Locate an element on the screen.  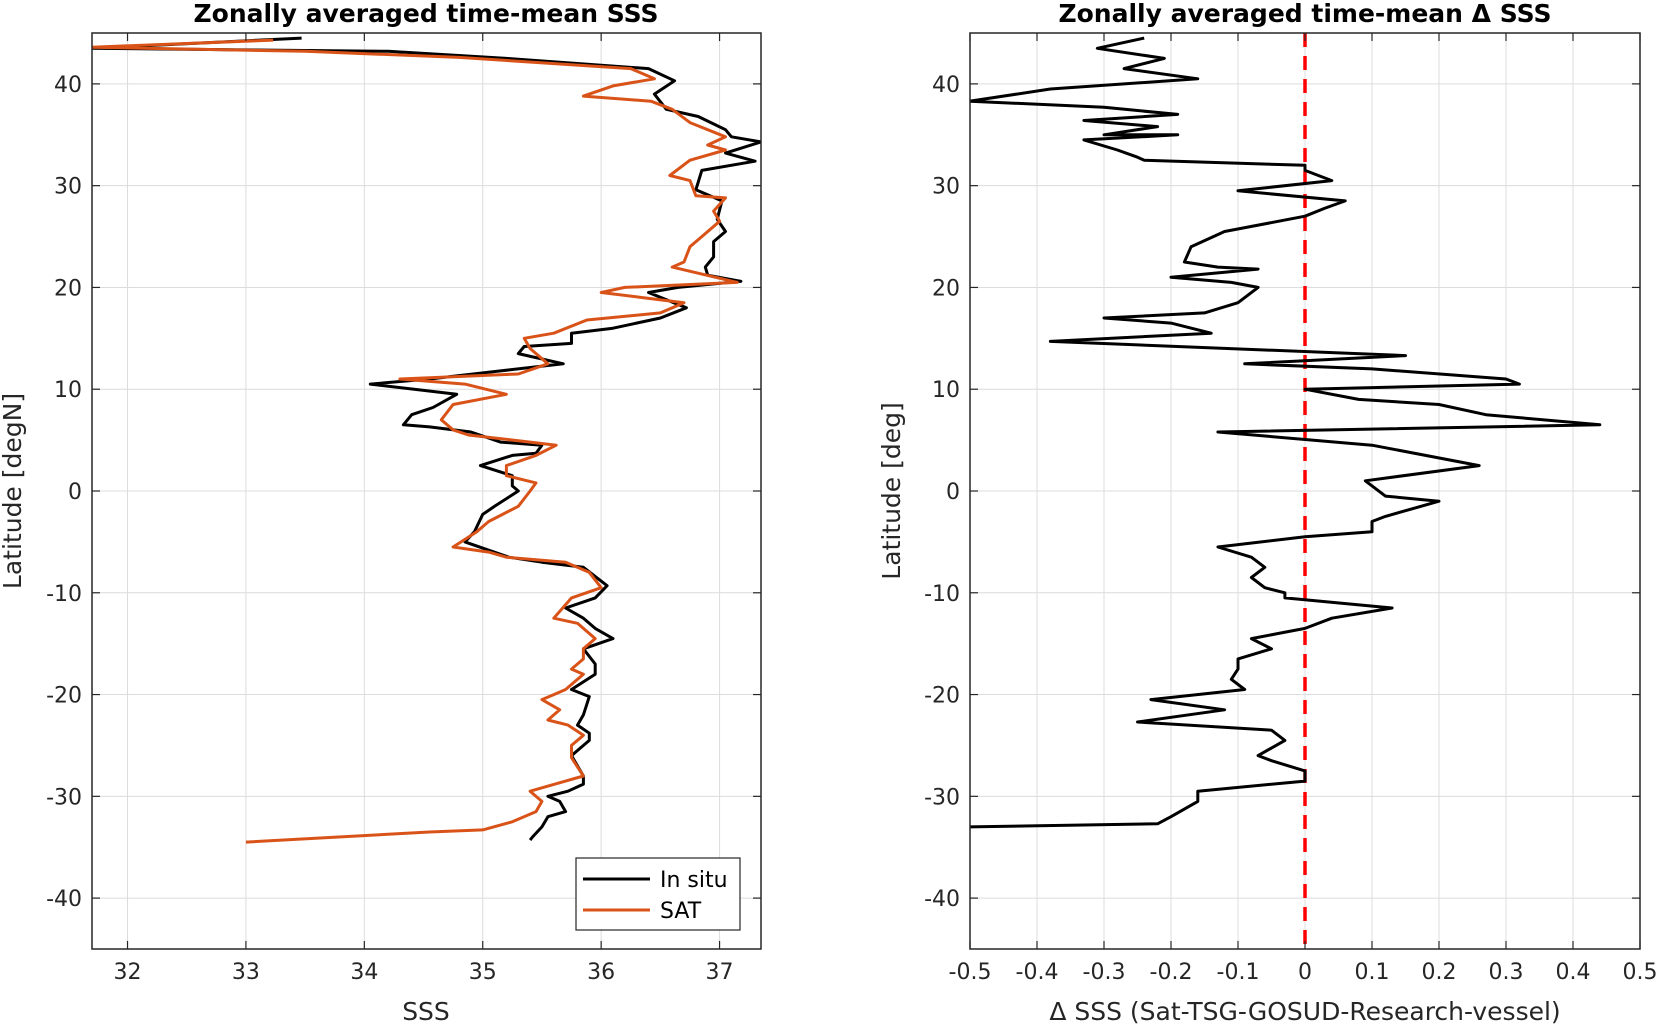
x-tick-labels: -0.5 -0.4 -0.3 -0.2 -0.1 0 0.1 0.2 0.3 0.4 0.5 is located at coordinates (1303, 972).